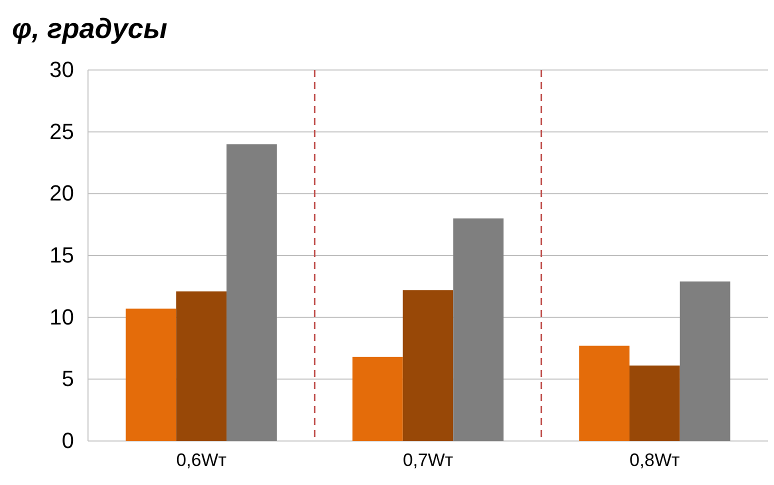 The height and width of the screenshot is (485, 774). I want to click on chart-title: φ, градусы, so click(90, 28).